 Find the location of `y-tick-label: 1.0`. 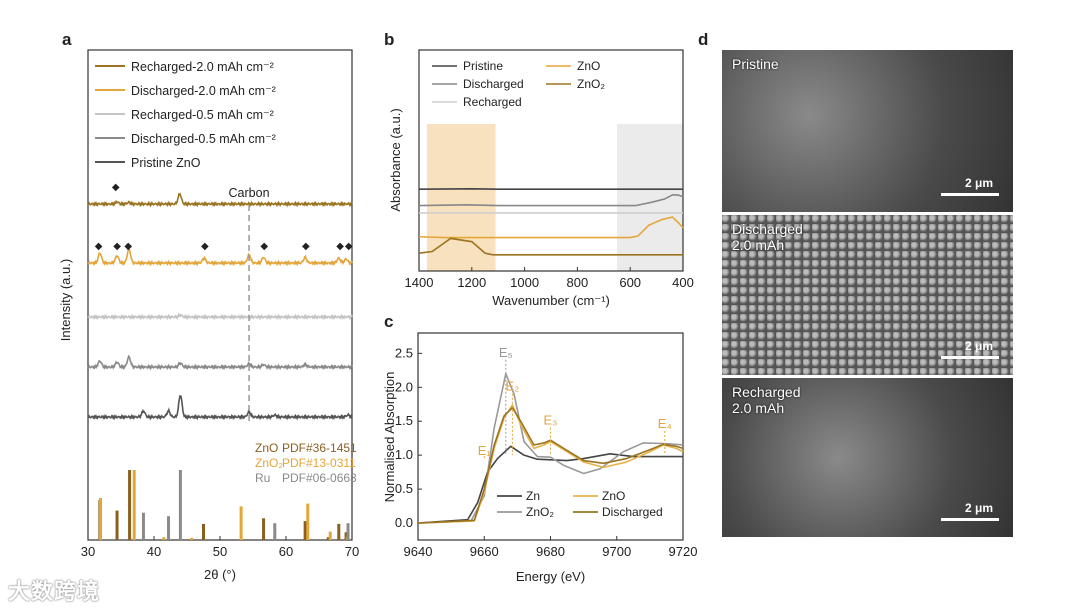

y-tick-label: 1.0 is located at coordinates (404, 454).